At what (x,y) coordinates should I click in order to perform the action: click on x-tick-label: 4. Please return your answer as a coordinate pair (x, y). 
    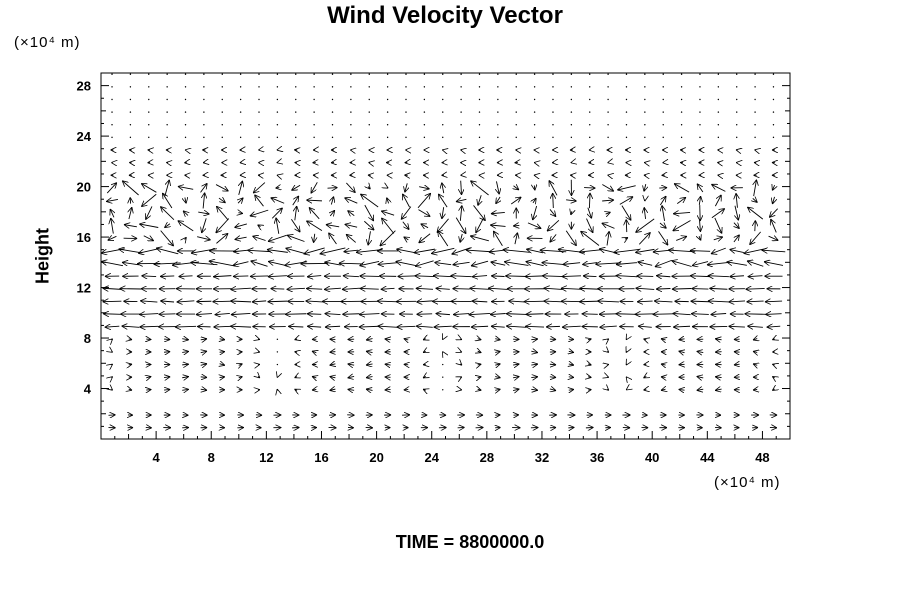
    Looking at the image, I should click on (157, 457).